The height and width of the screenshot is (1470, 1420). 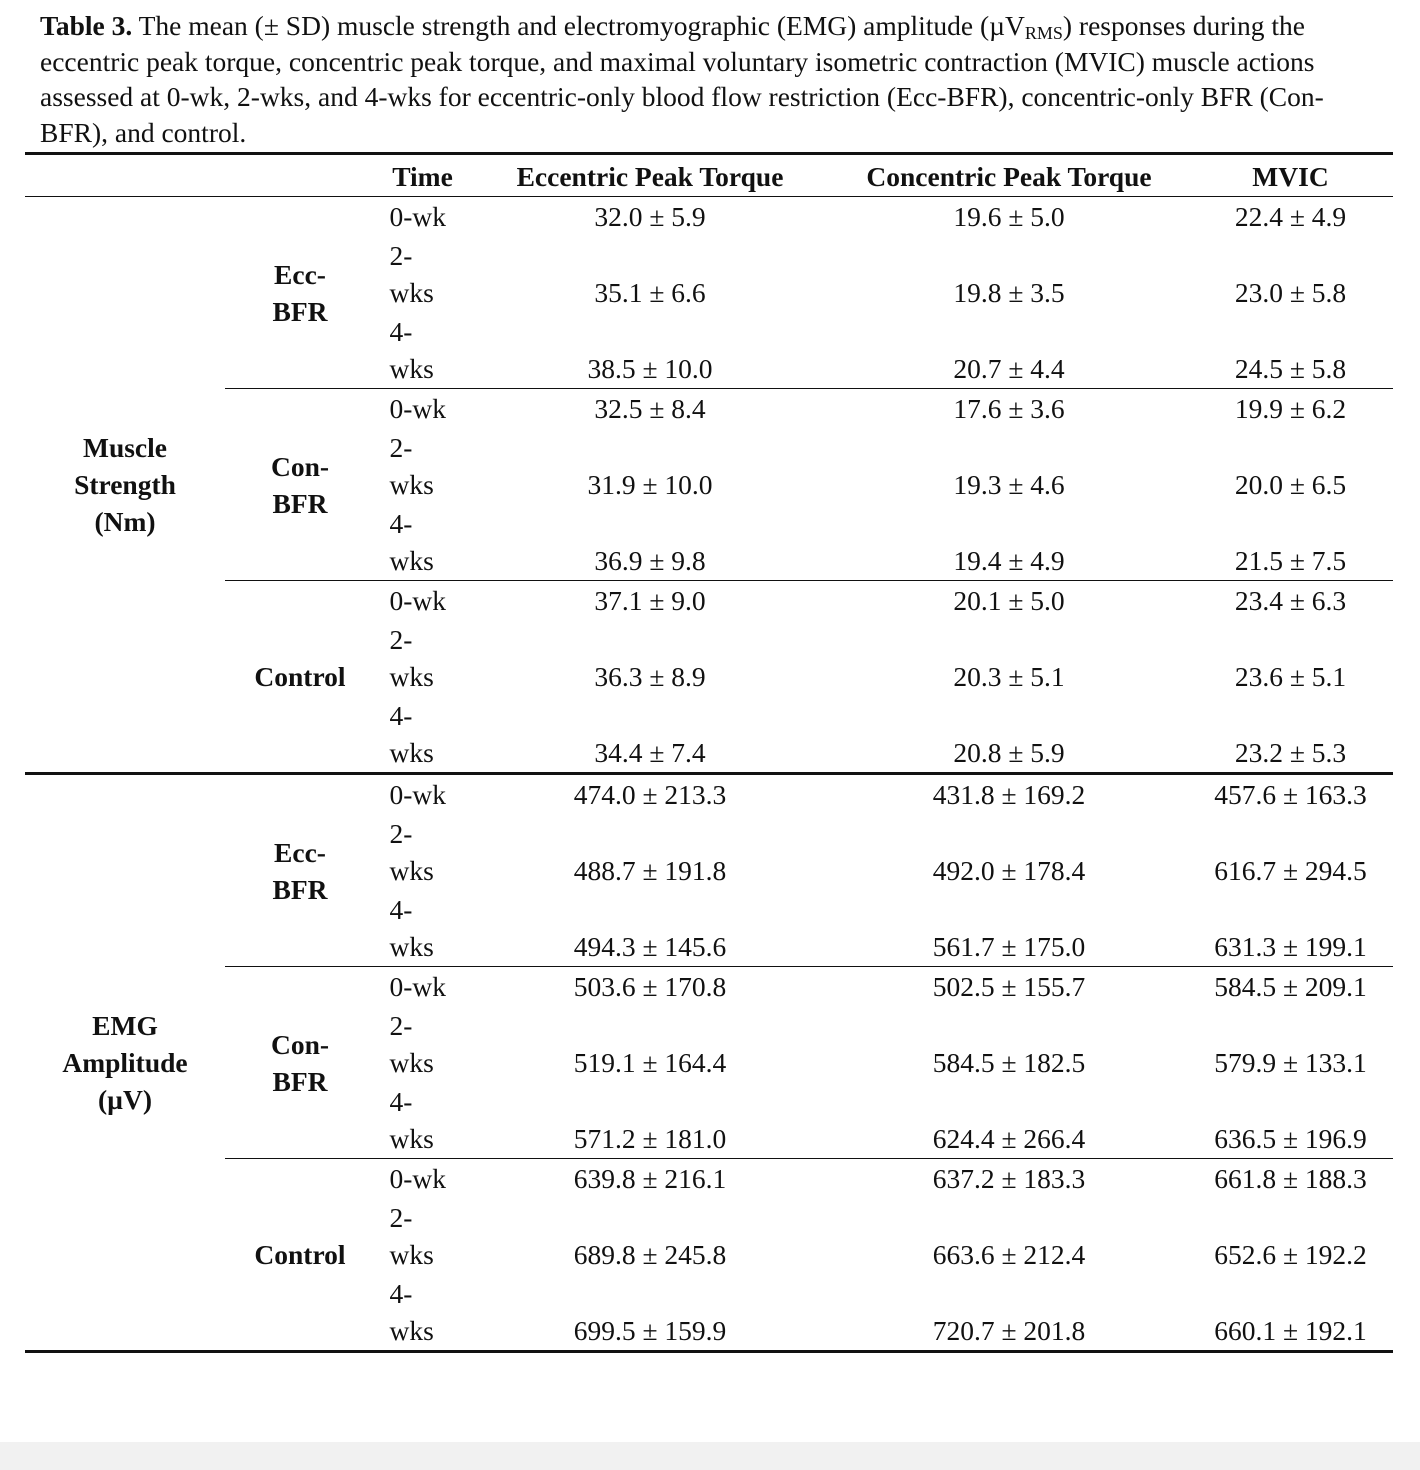 What do you see at coordinates (1290, 1044) in the screenshot?
I see `value-cell: 579.9 ± 133.1` at bounding box center [1290, 1044].